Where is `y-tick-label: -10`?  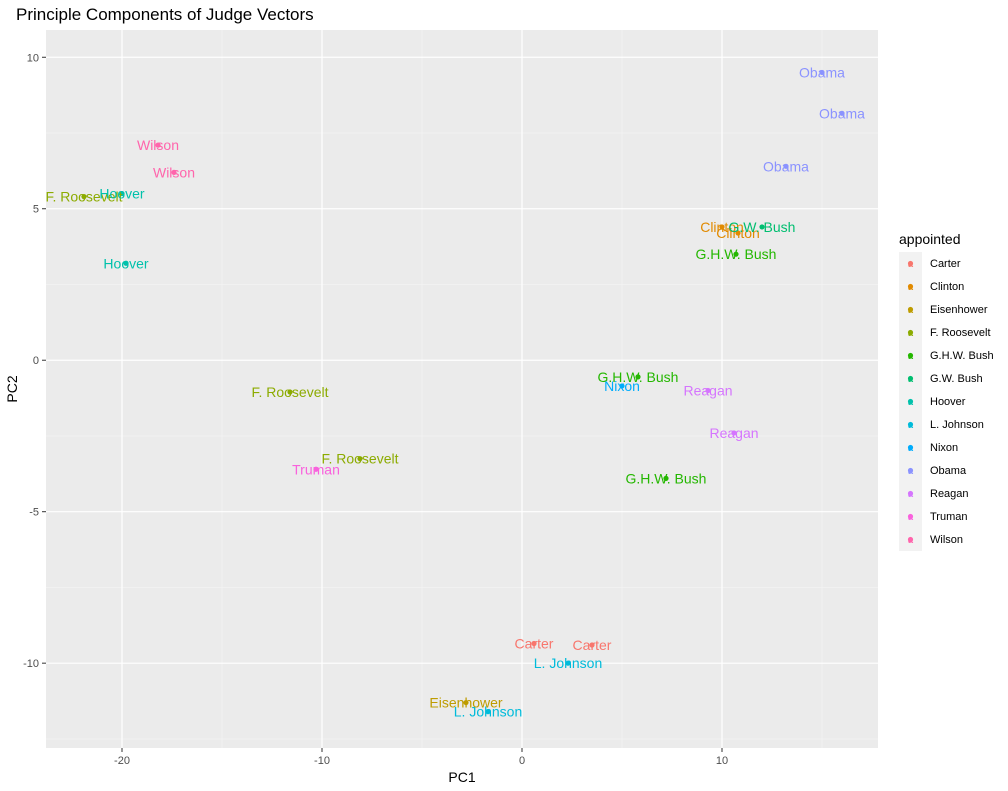
y-tick-label: -10 is located at coordinates (31, 664).